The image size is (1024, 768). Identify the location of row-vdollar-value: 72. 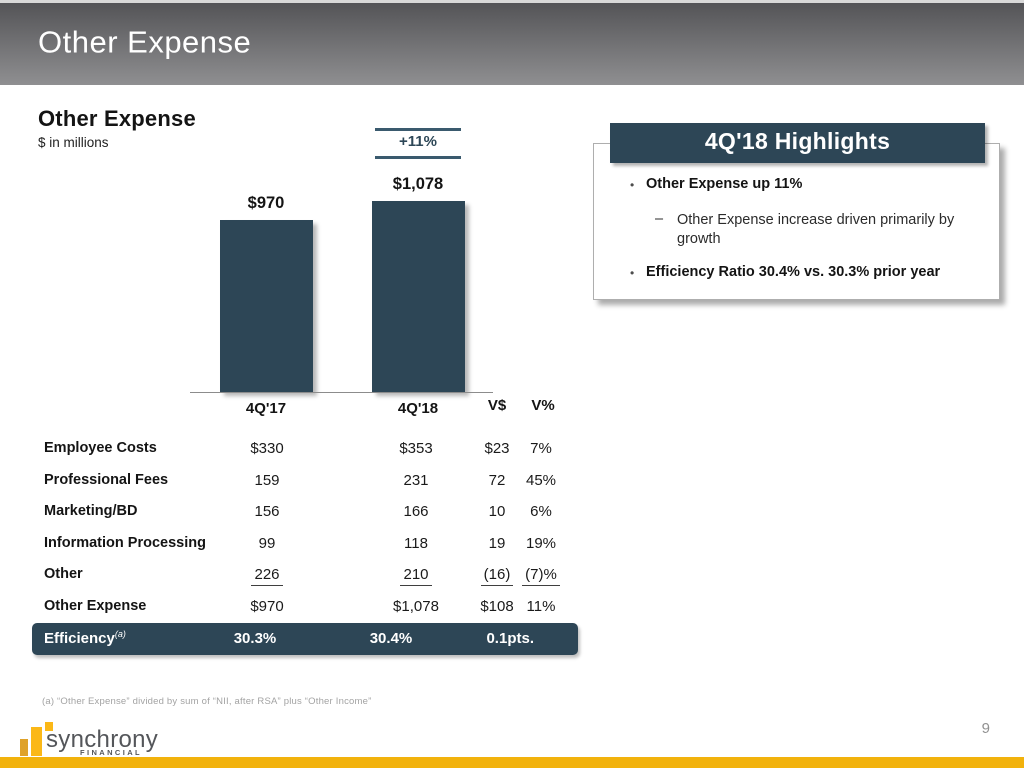
(497, 480).